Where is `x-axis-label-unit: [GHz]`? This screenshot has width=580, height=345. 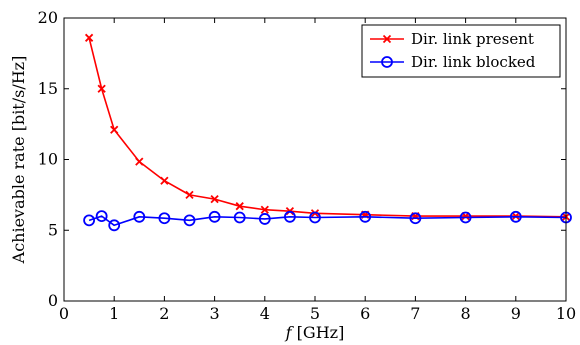 x-axis-label-unit: [GHz] is located at coordinates (318, 332).